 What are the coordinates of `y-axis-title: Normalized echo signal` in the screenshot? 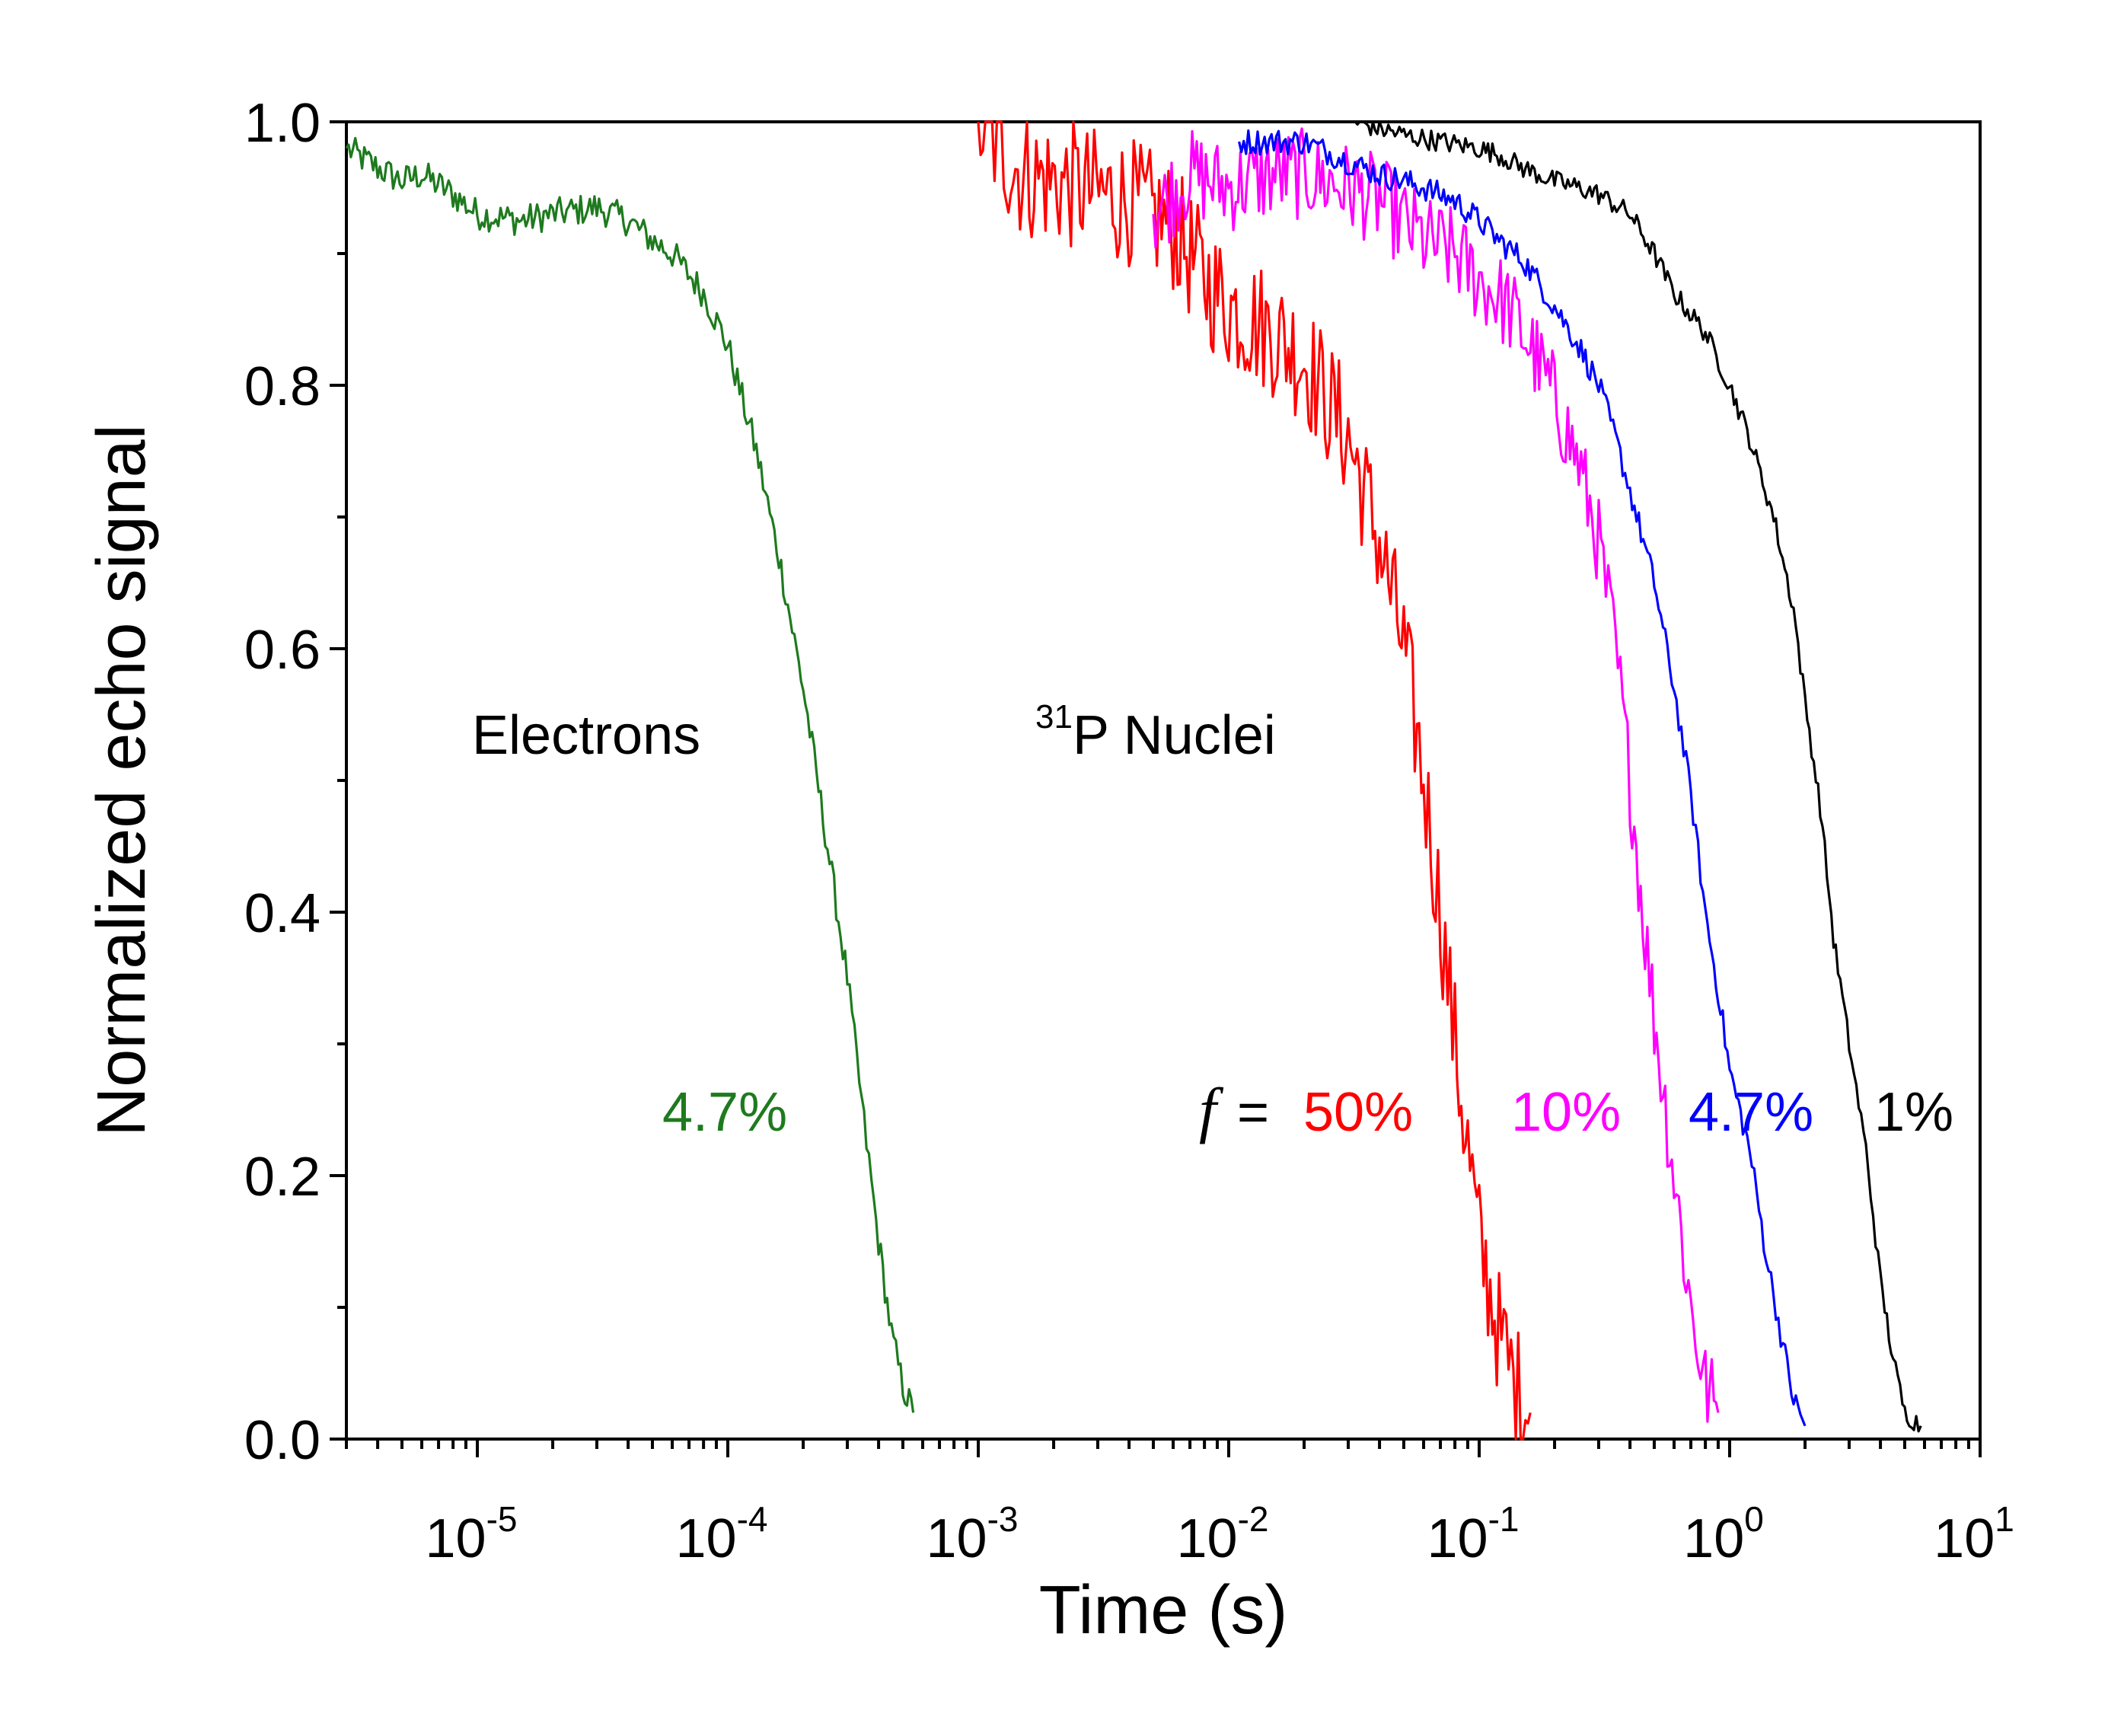 It's located at (122, 780).